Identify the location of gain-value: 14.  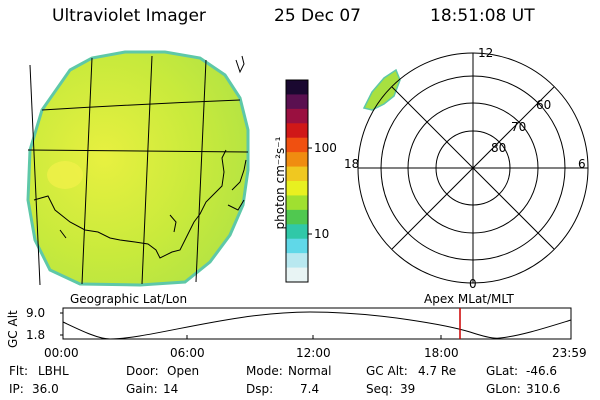
(171, 389).